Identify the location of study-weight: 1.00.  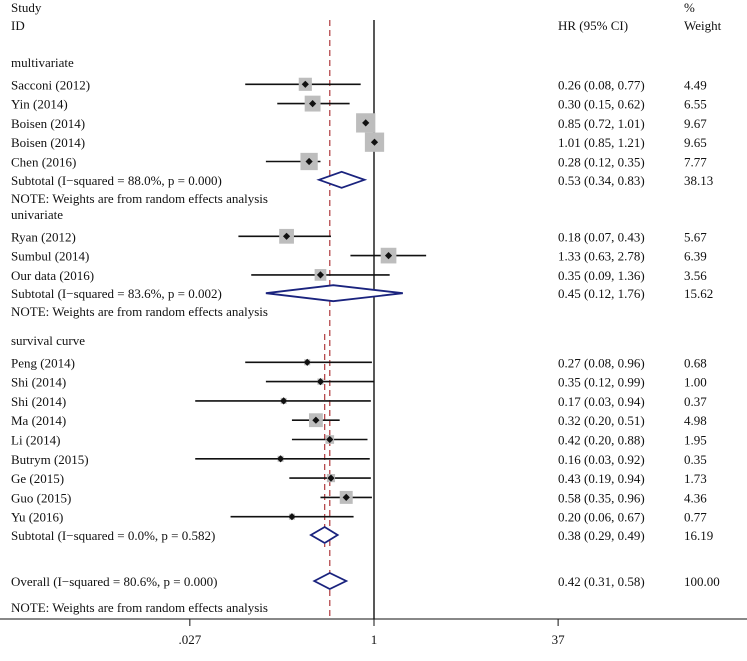
(695, 382).